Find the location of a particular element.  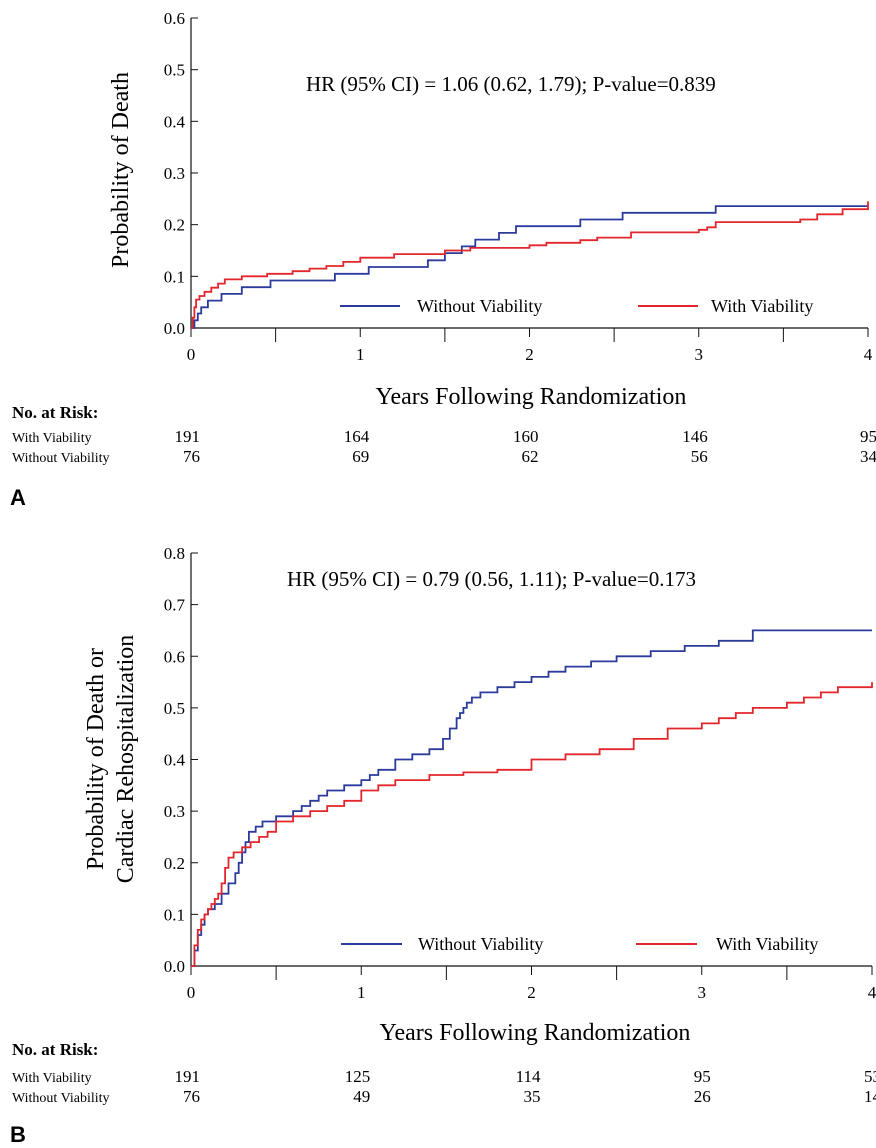

risk-count-with: 114 is located at coordinates (528, 1076).